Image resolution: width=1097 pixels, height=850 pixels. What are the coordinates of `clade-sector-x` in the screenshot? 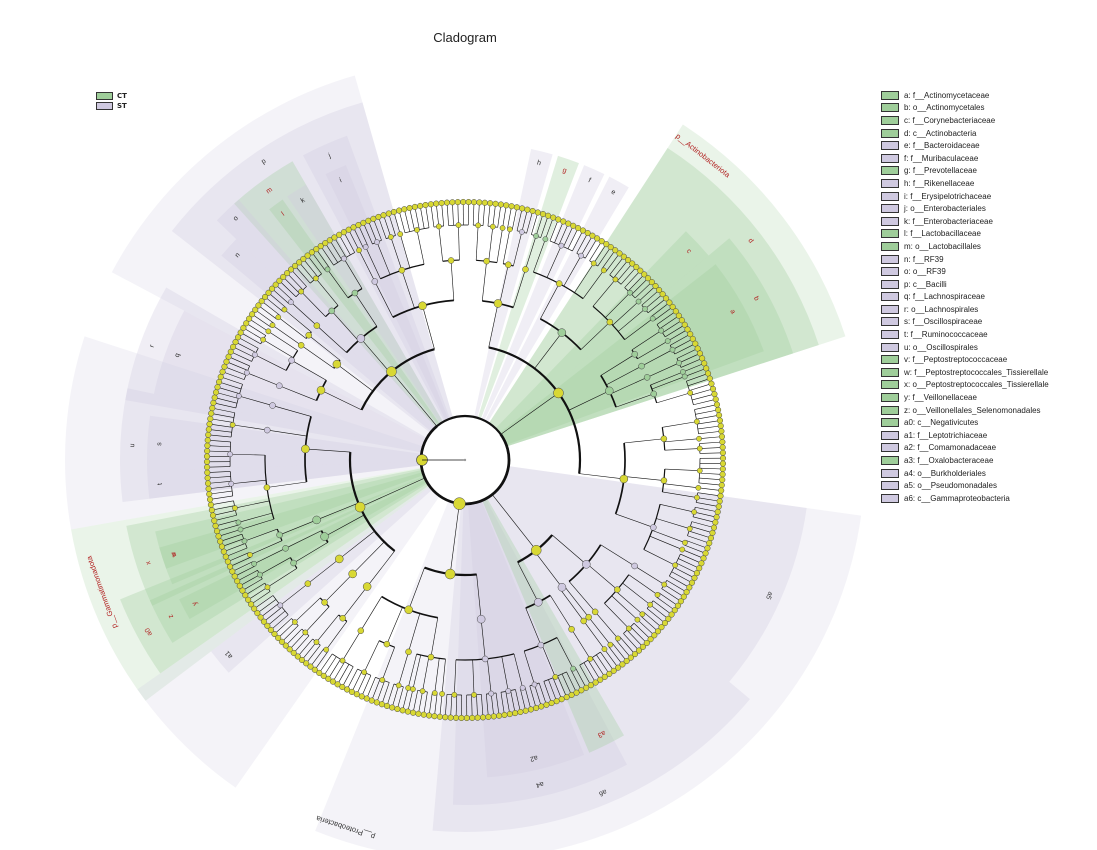 It's located at (276, 537).